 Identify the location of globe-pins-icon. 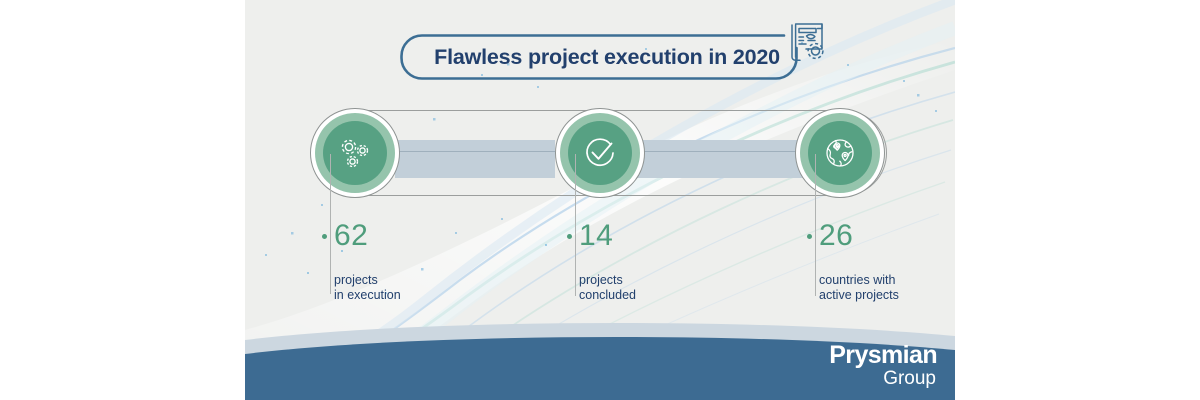
(840, 153).